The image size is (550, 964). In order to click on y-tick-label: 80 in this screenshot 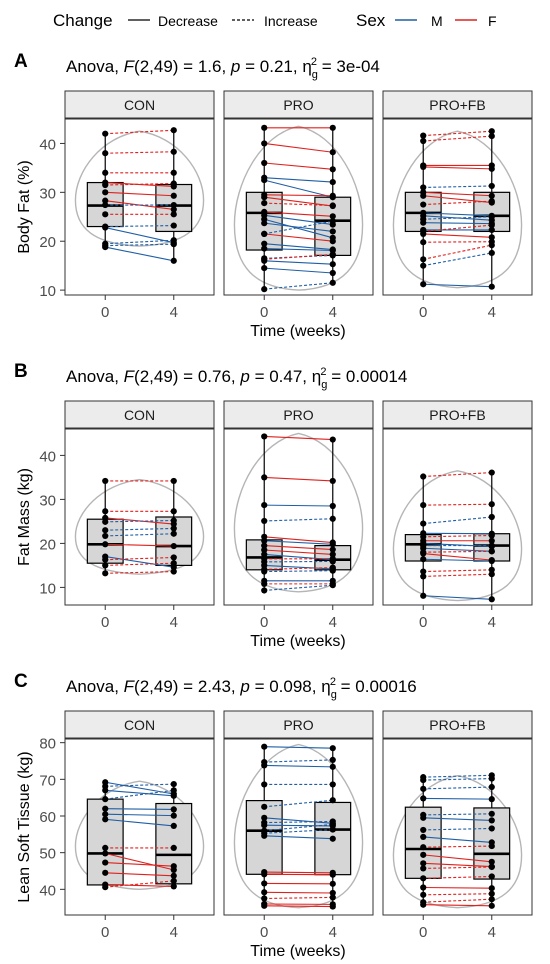, I will do `click(47, 744)`.